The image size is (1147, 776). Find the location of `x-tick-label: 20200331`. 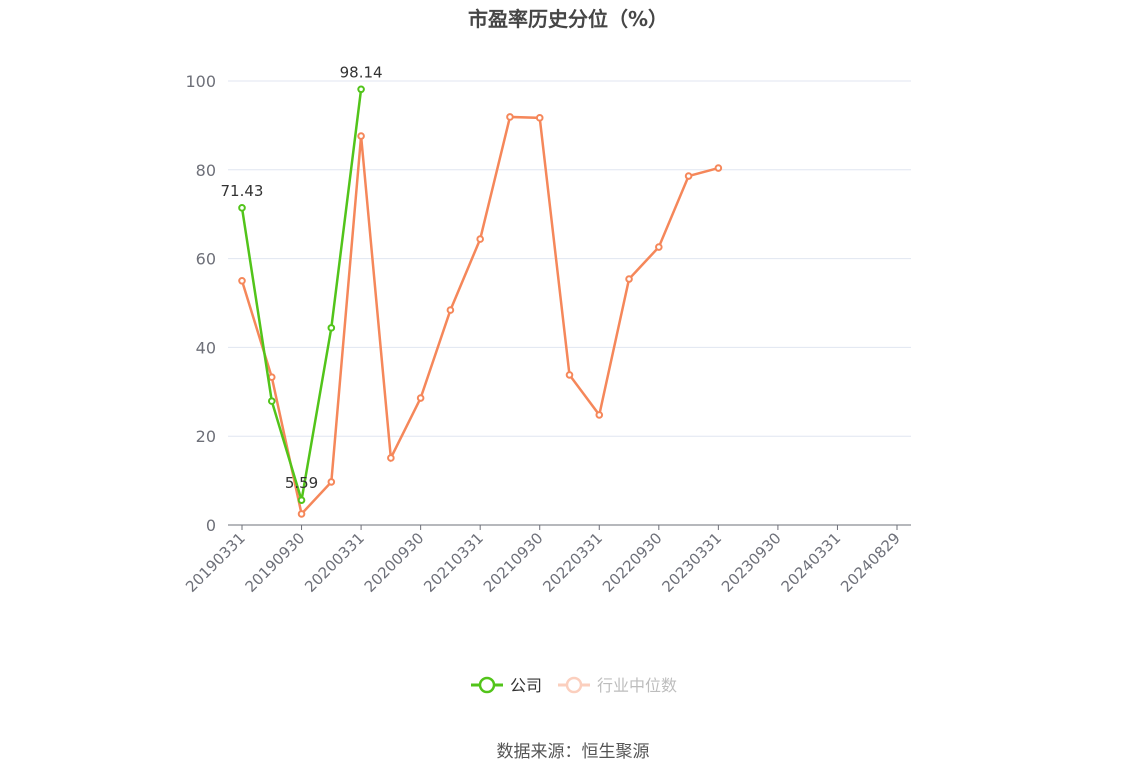

x-tick-label: 20200331 is located at coordinates (334, 562).